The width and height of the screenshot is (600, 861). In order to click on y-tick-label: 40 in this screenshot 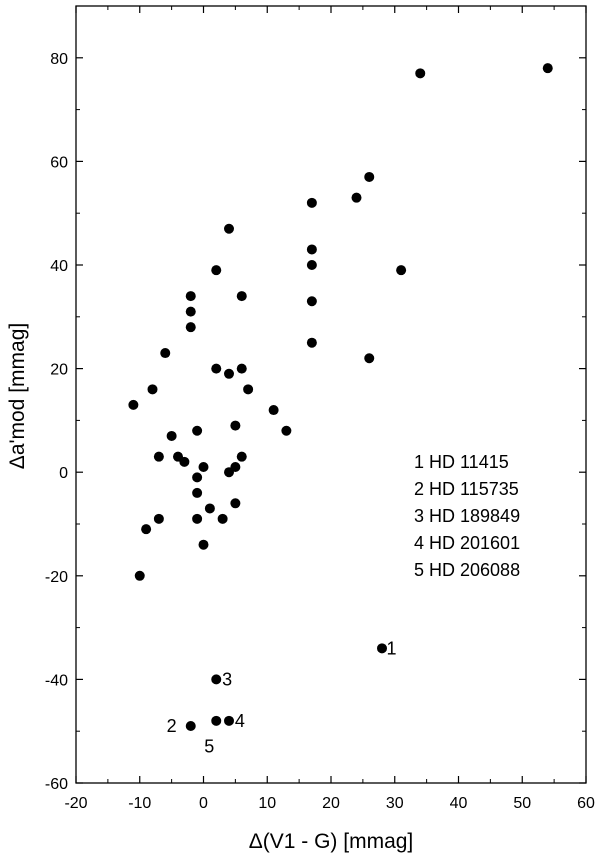, I will do `click(59, 266)`.